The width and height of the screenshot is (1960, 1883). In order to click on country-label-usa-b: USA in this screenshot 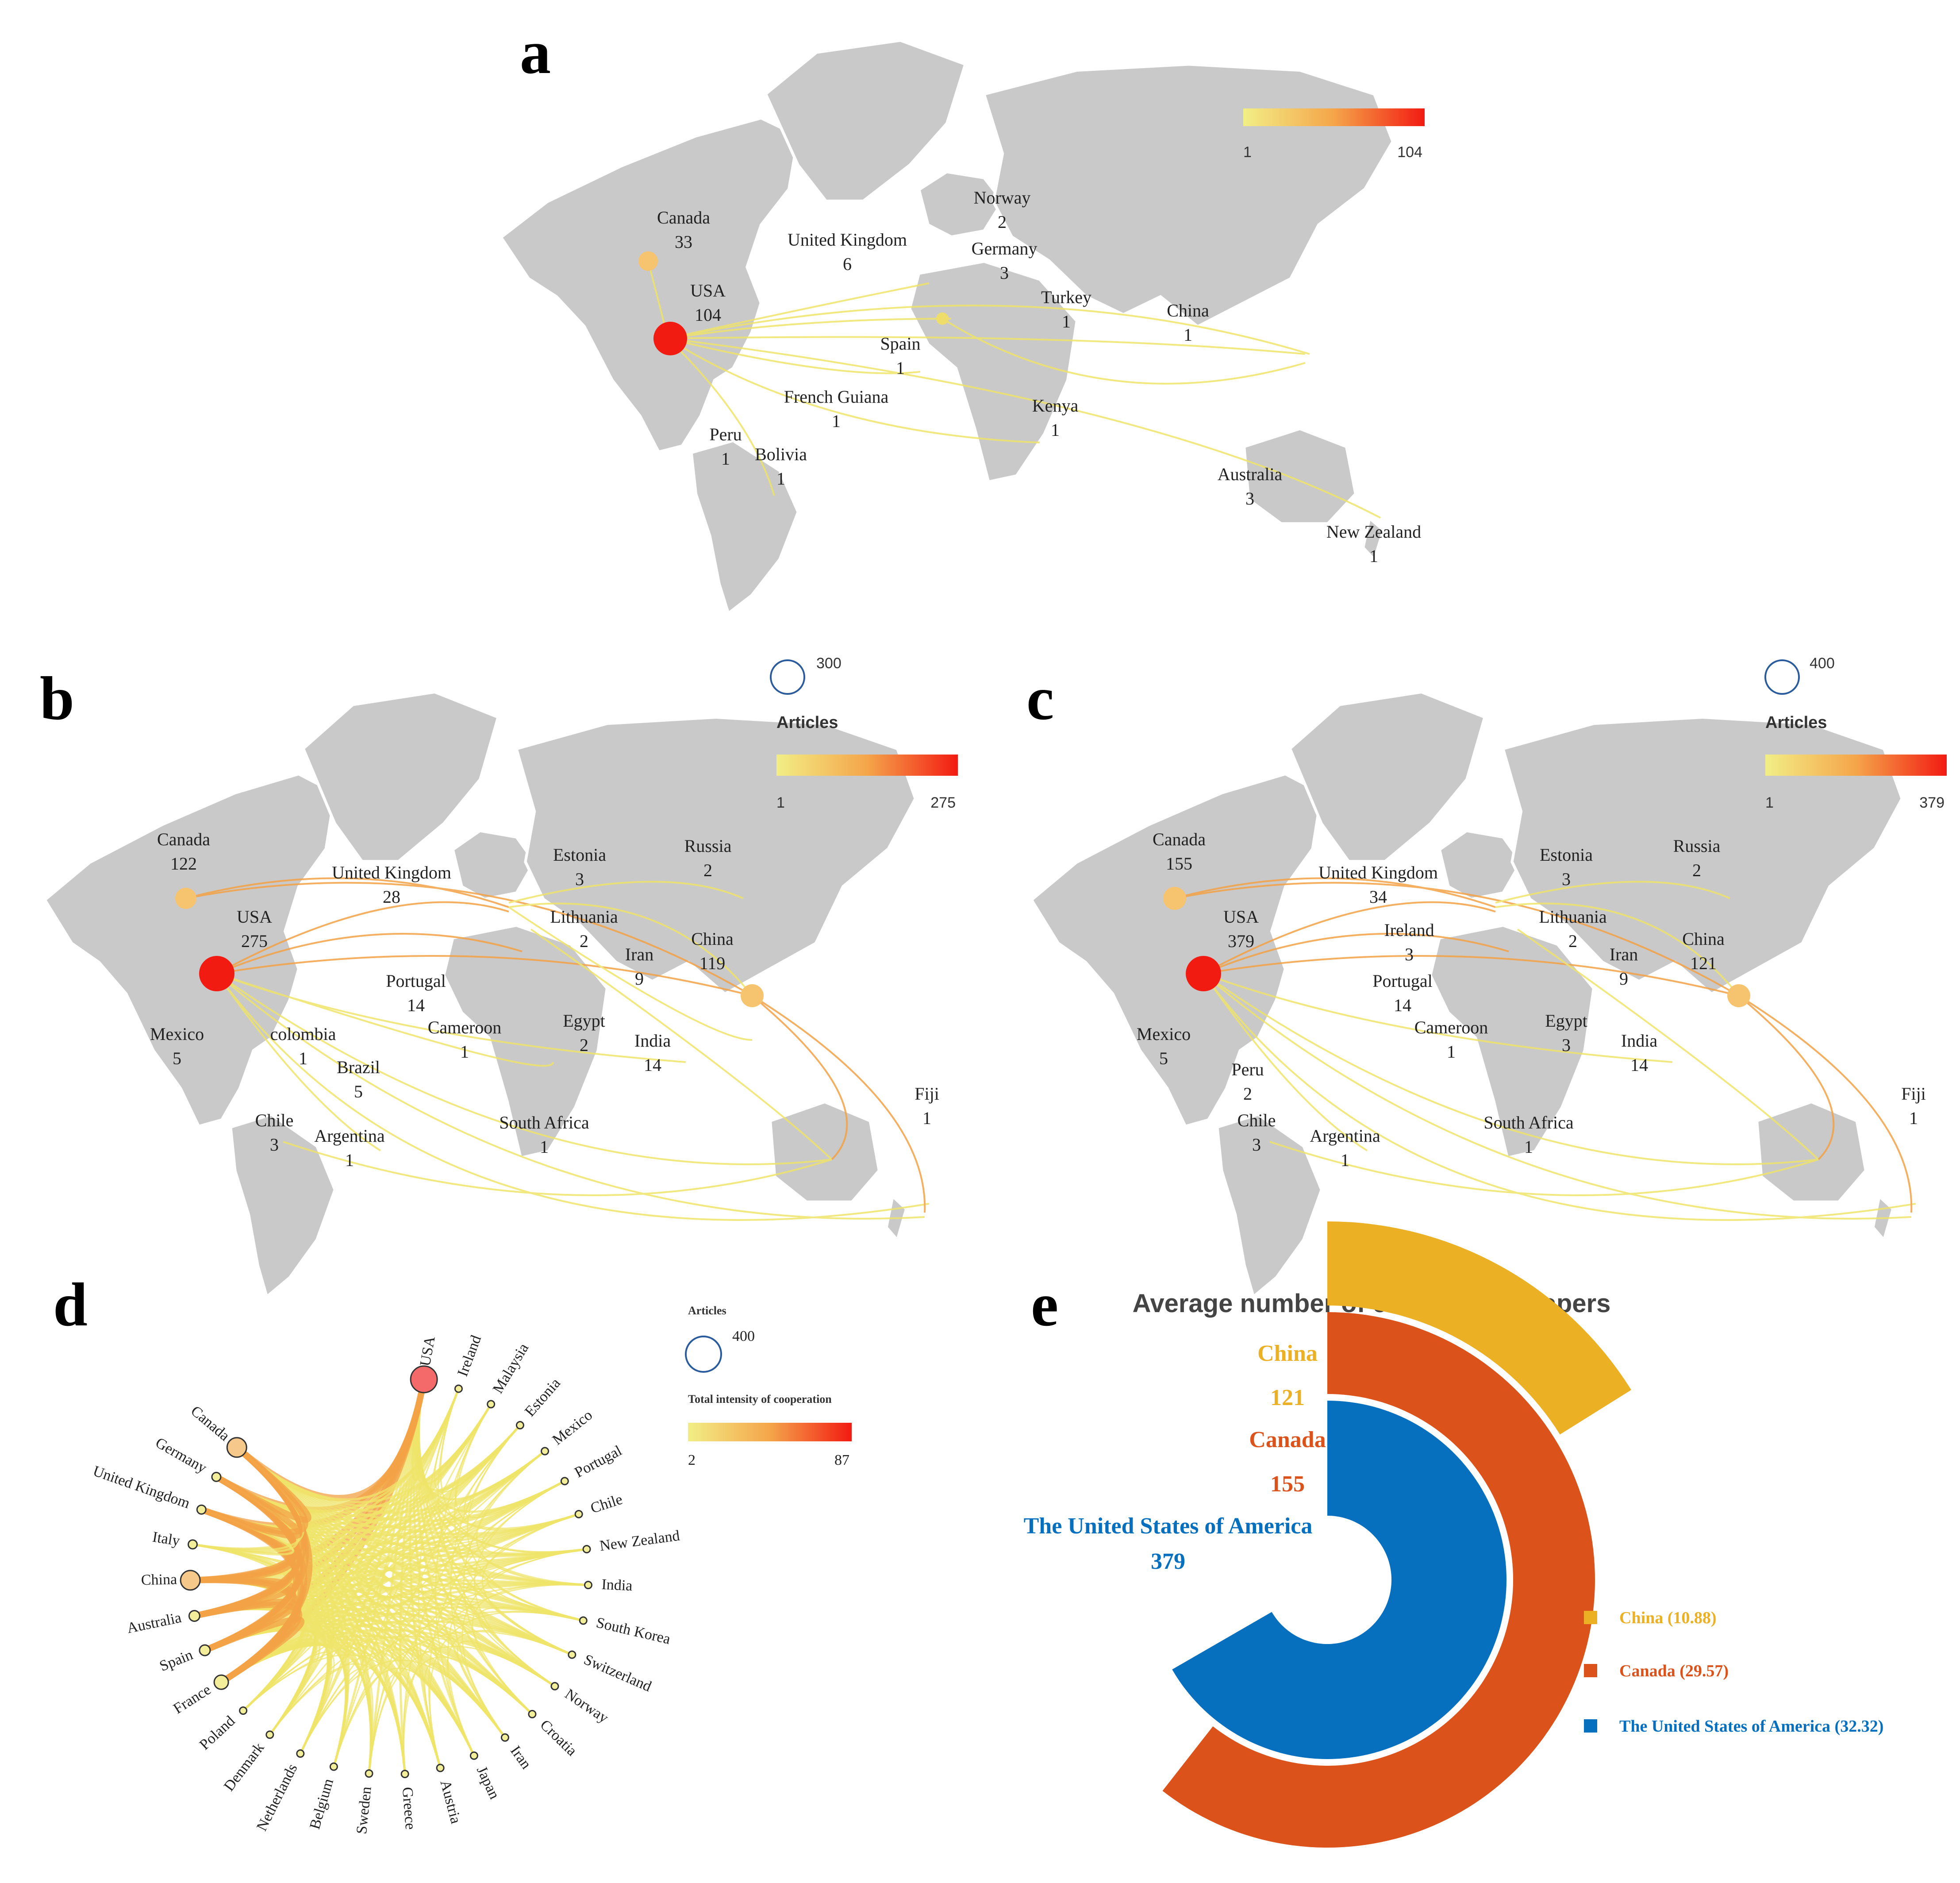, I will do `click(254, 917)`.